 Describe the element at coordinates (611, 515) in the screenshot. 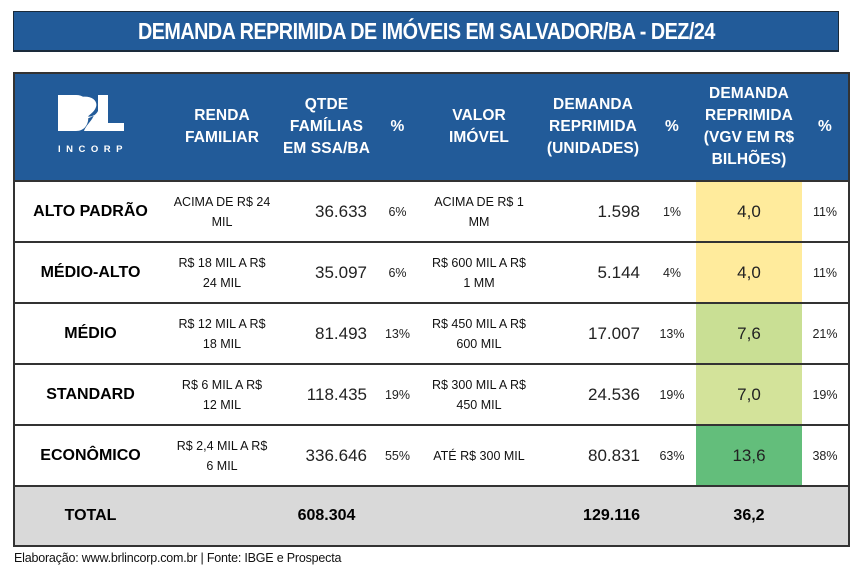

I see `total-unidades: 129.116` at that location.